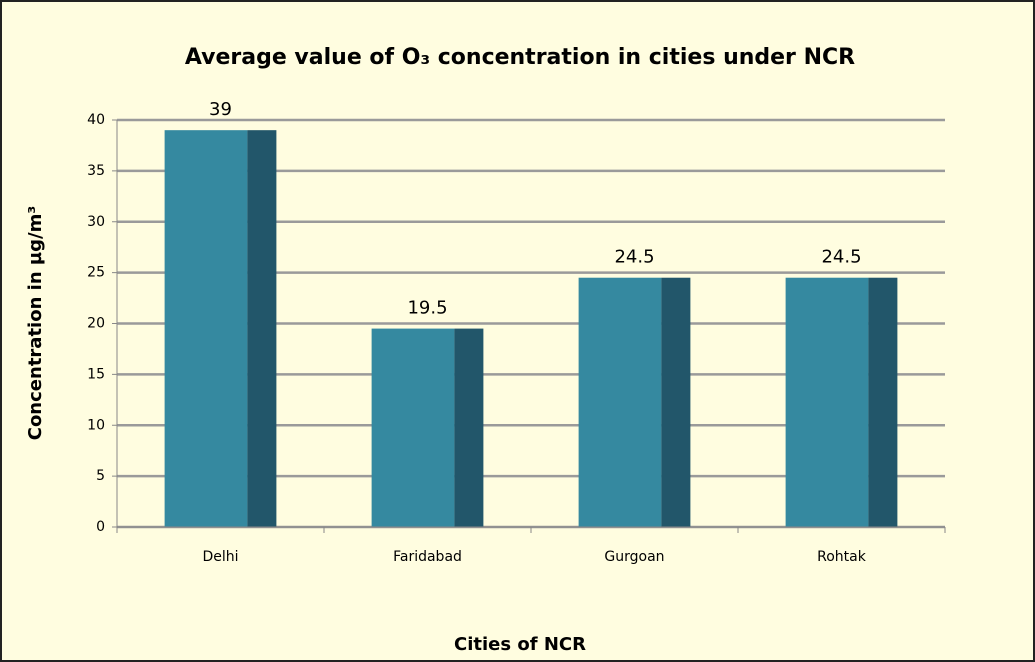 Image resolution: width=1035 pixels, height=662 pixels. Describe the element at coordinates (96, 374) in the screenshot. I see `y-tick-label: 15` at that location.